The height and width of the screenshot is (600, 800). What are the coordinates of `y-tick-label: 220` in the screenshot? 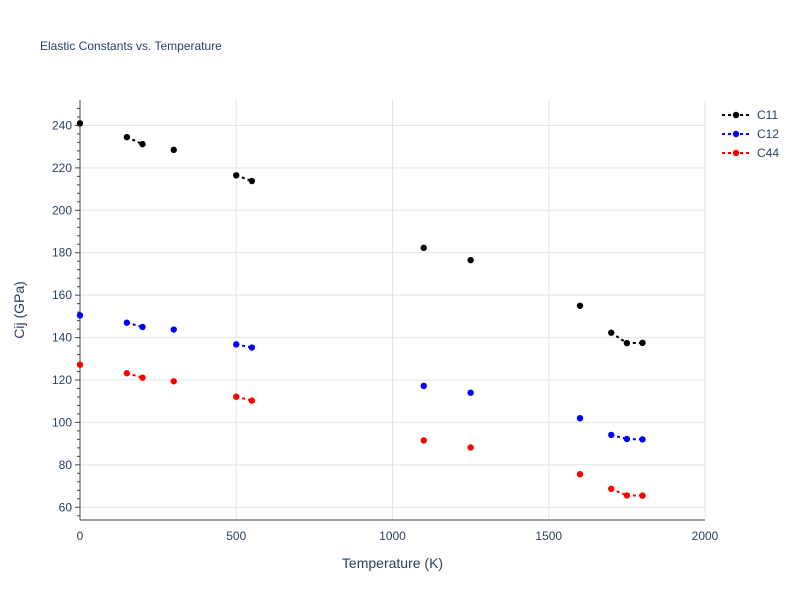 It's located at (62, 168).